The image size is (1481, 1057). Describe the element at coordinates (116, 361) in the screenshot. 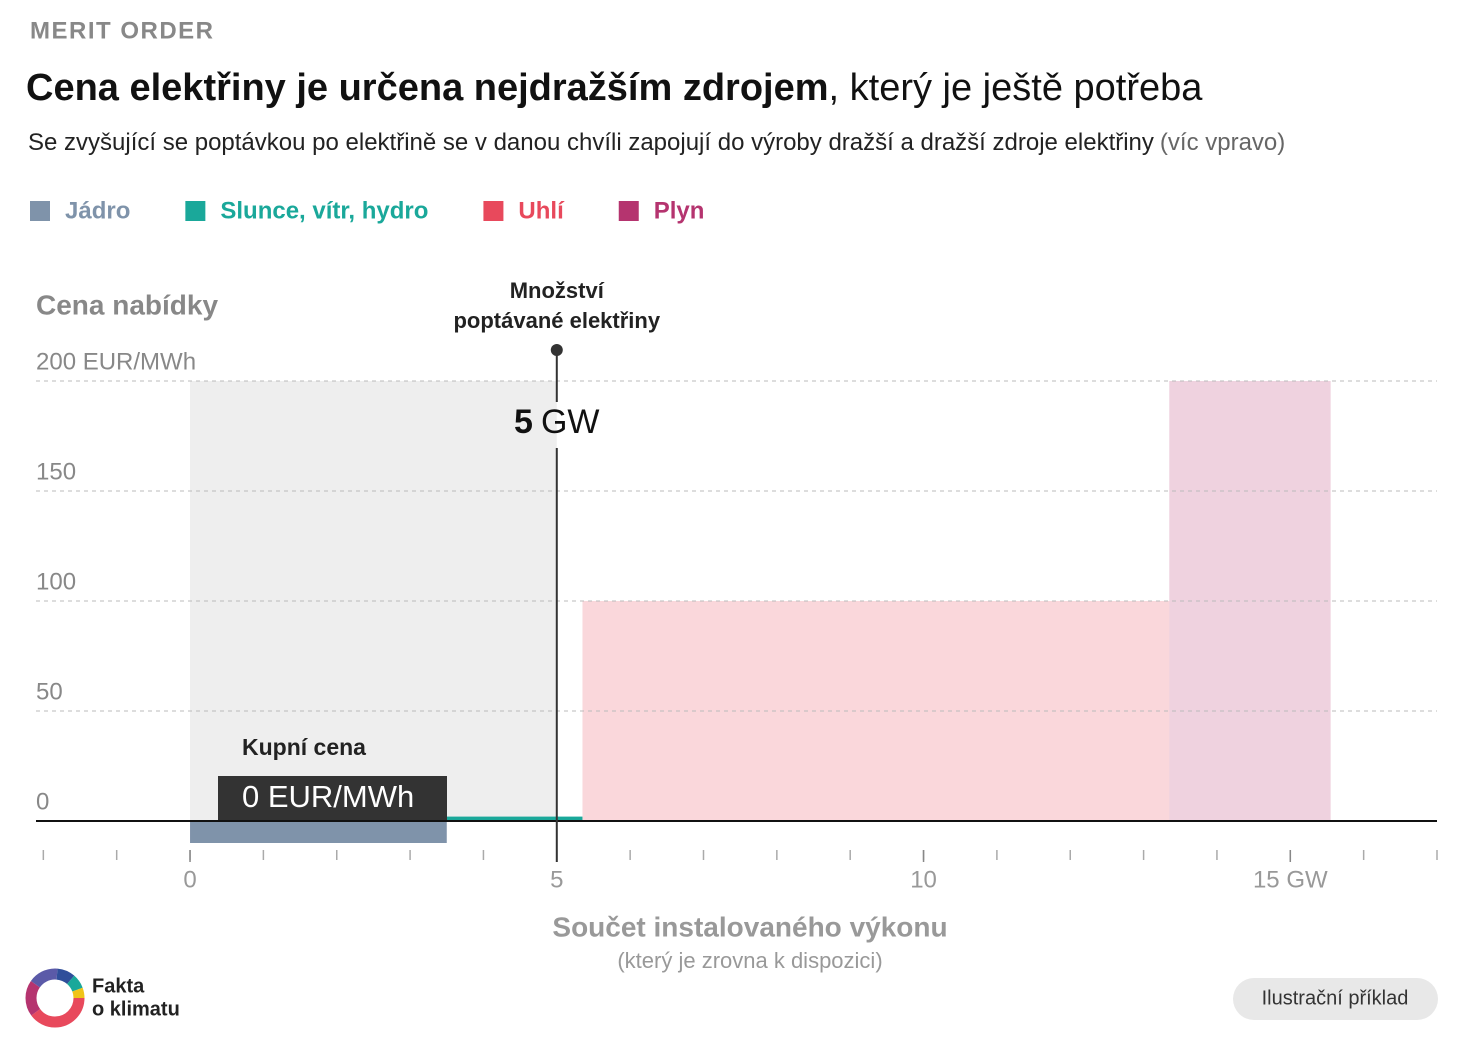

I see `y-tick-label: 200 EUR/MWh` at that location.